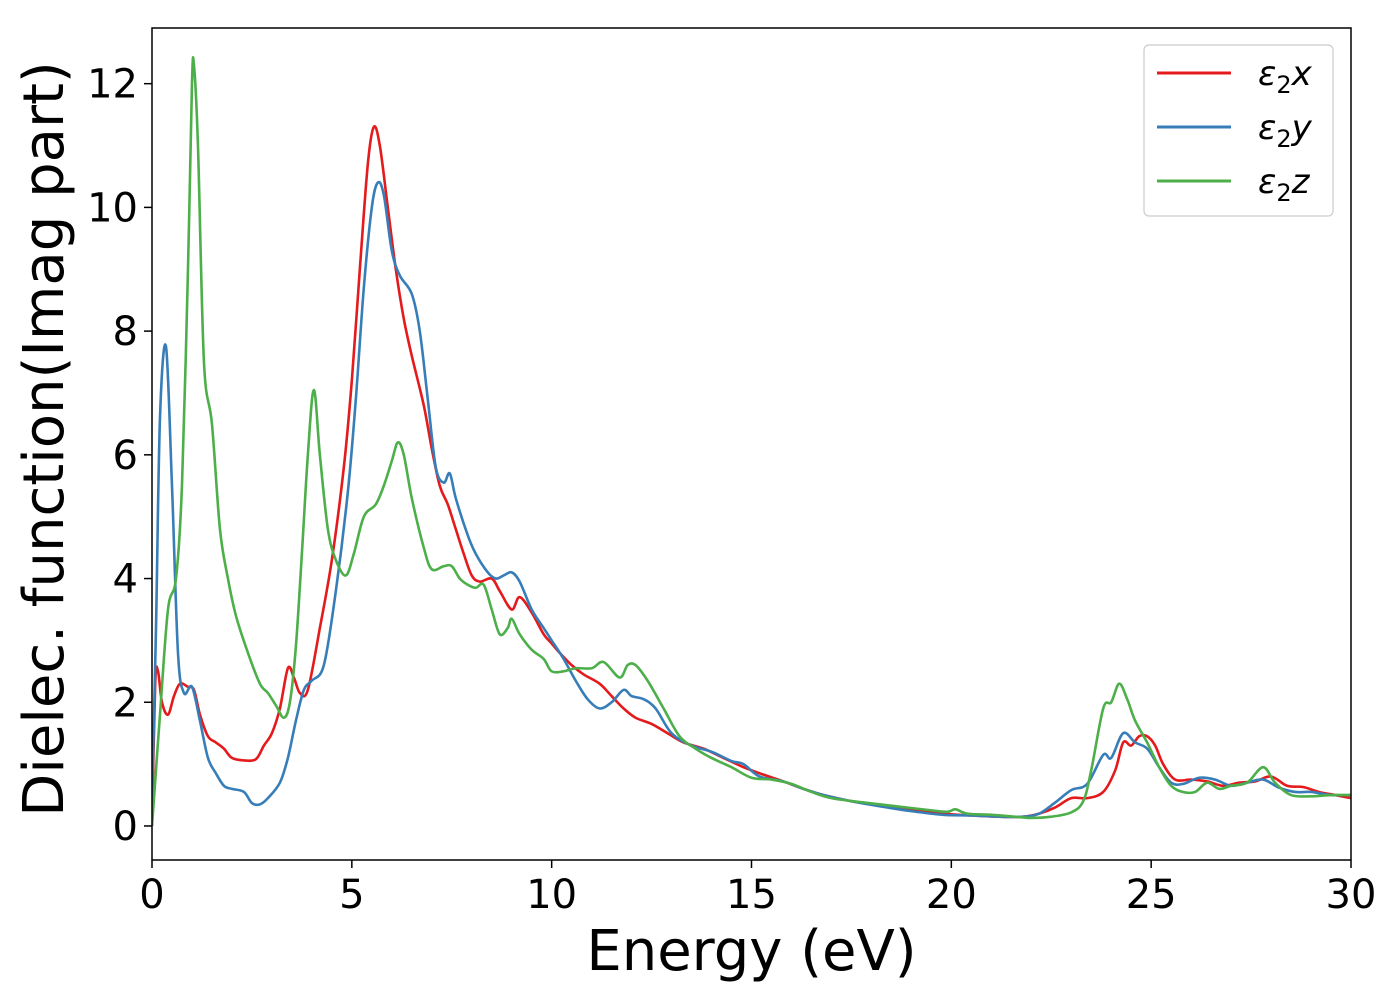 Image resolution: width=1400 pixels, height=1000 pixels. I want to click on x-tick-label: 10, so click(551, 895).